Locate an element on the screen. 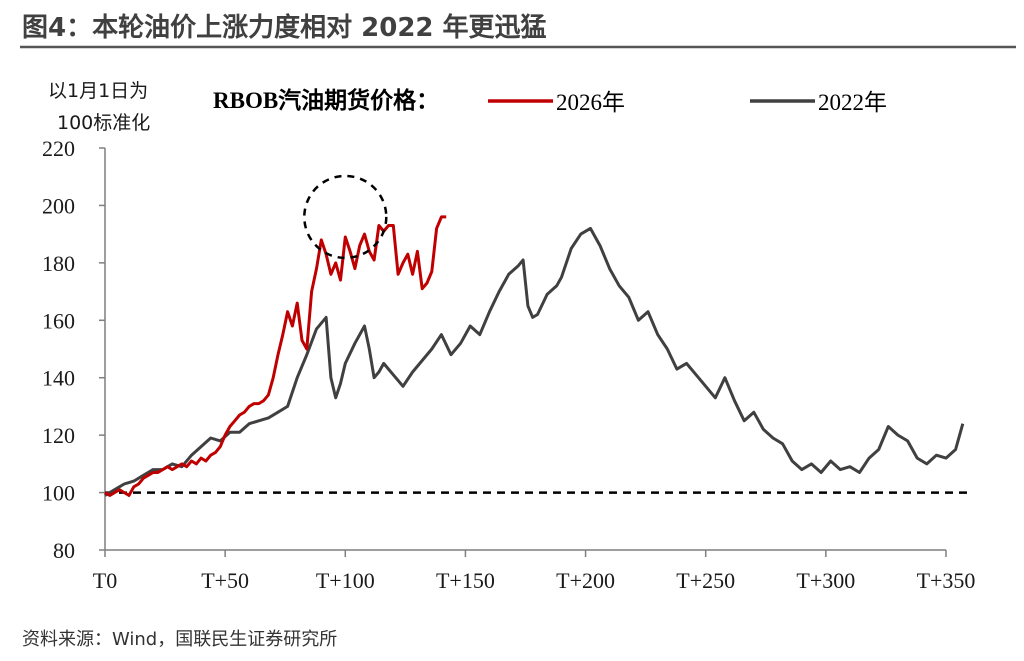 The image size is (1024, 661). x-tick-label: T+50 is located at coordinates (225, 580).